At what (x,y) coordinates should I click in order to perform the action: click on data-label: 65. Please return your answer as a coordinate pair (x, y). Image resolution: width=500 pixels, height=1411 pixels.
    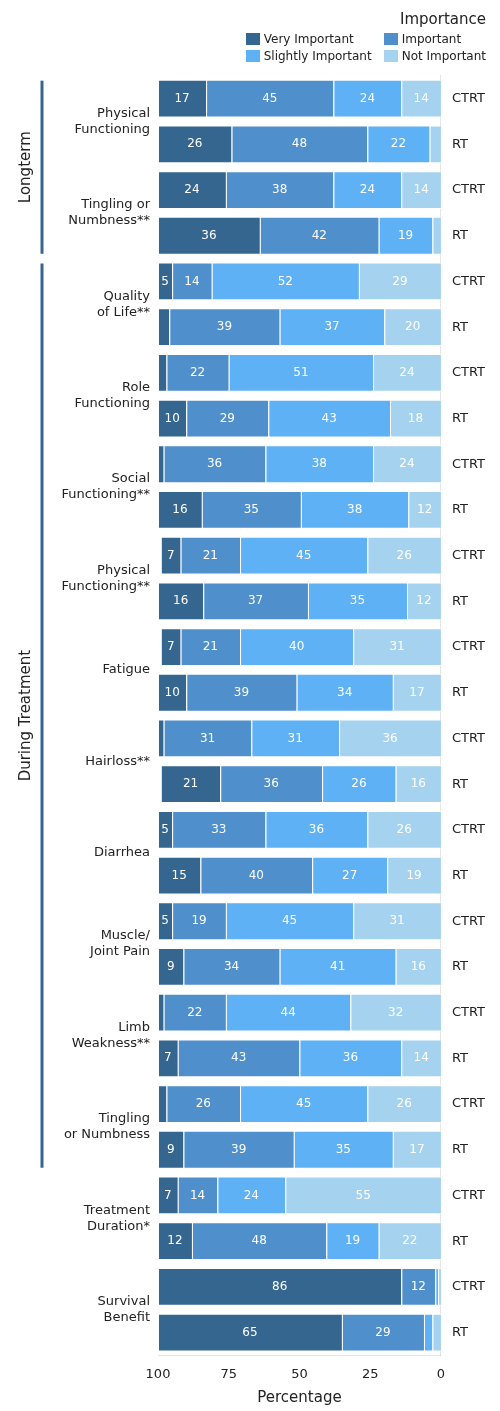
    Looking at the image, I should click on (250, 1331).